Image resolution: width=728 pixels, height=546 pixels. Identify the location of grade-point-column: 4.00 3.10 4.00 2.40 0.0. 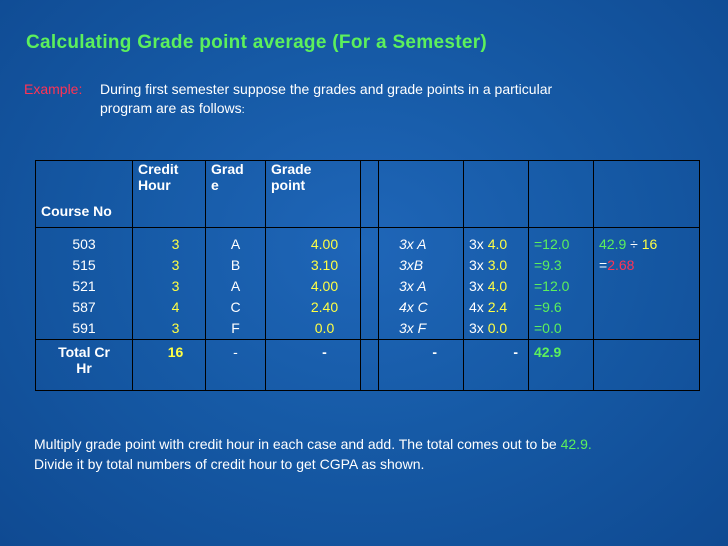
(313, 283).